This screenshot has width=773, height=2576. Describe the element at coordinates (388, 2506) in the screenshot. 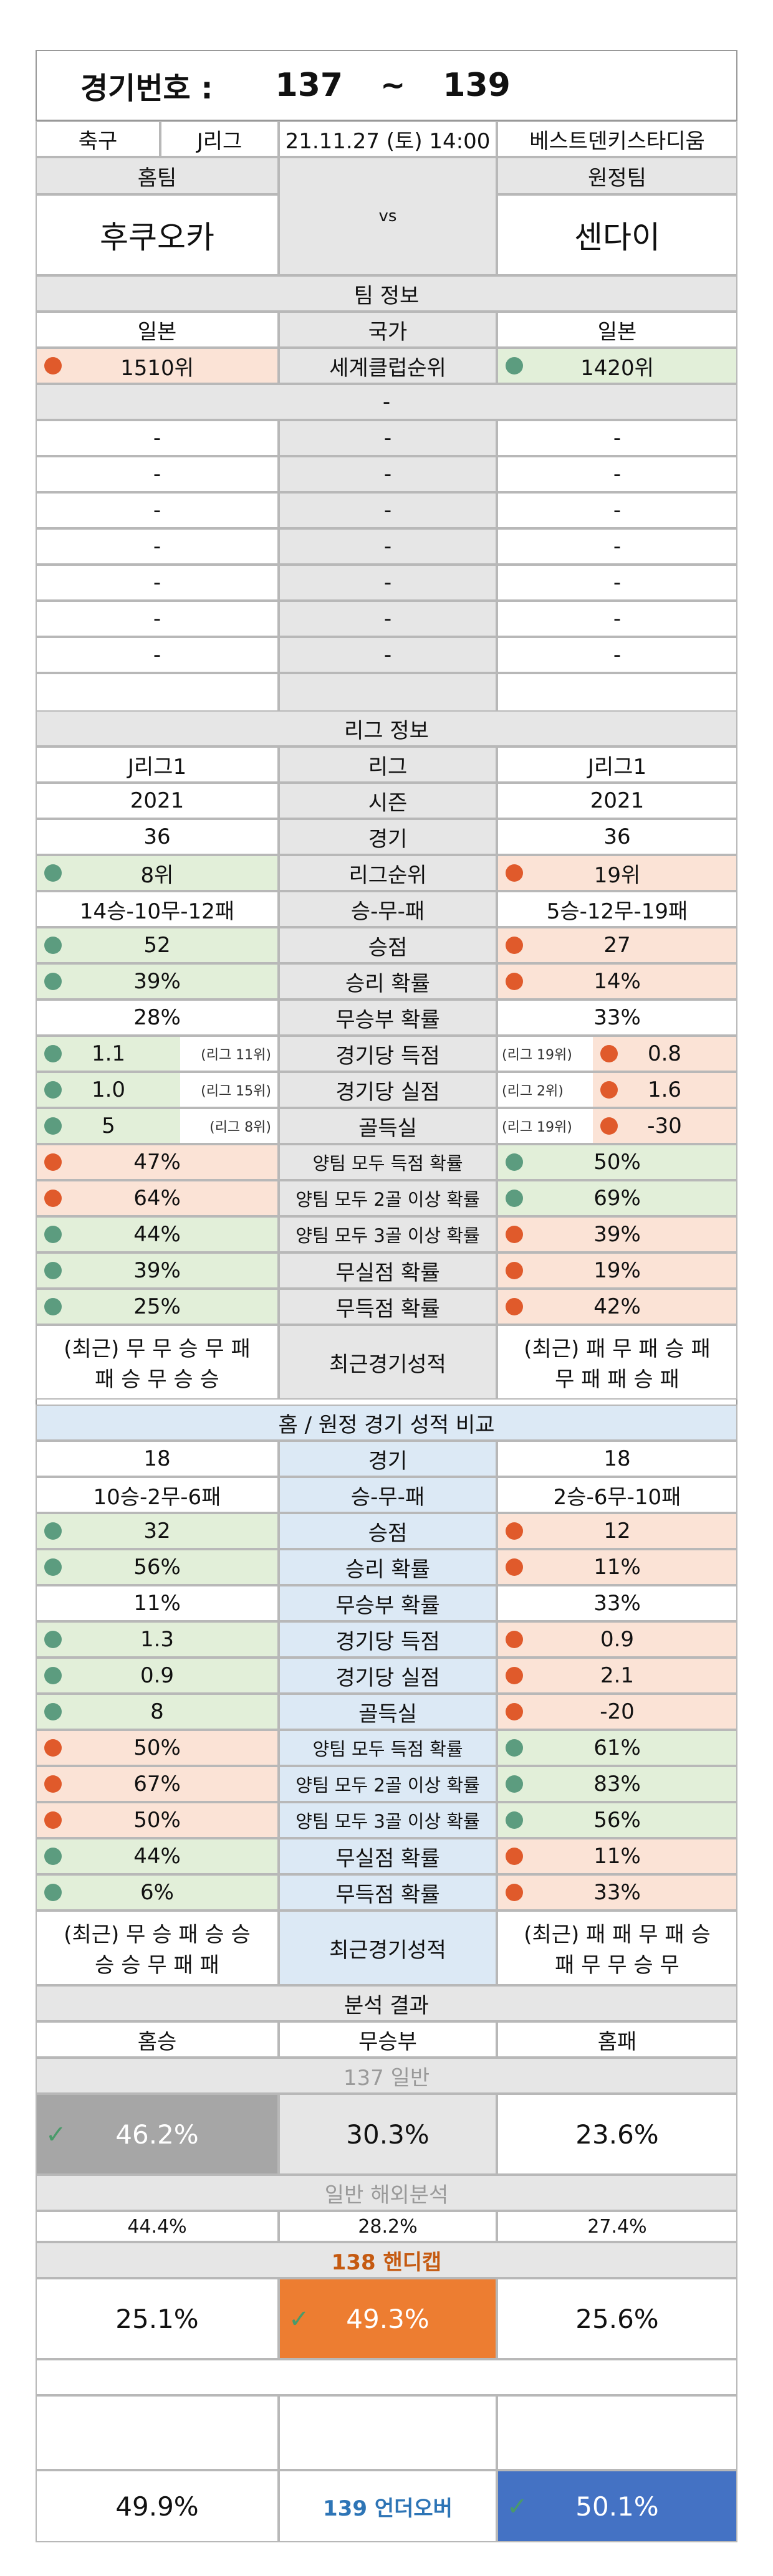

I see `uo-title: 139 언더오버` at that location.